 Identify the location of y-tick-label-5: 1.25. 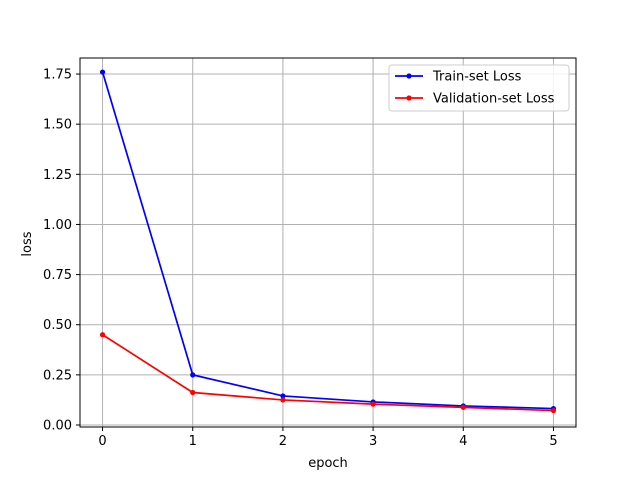
(57, 175).